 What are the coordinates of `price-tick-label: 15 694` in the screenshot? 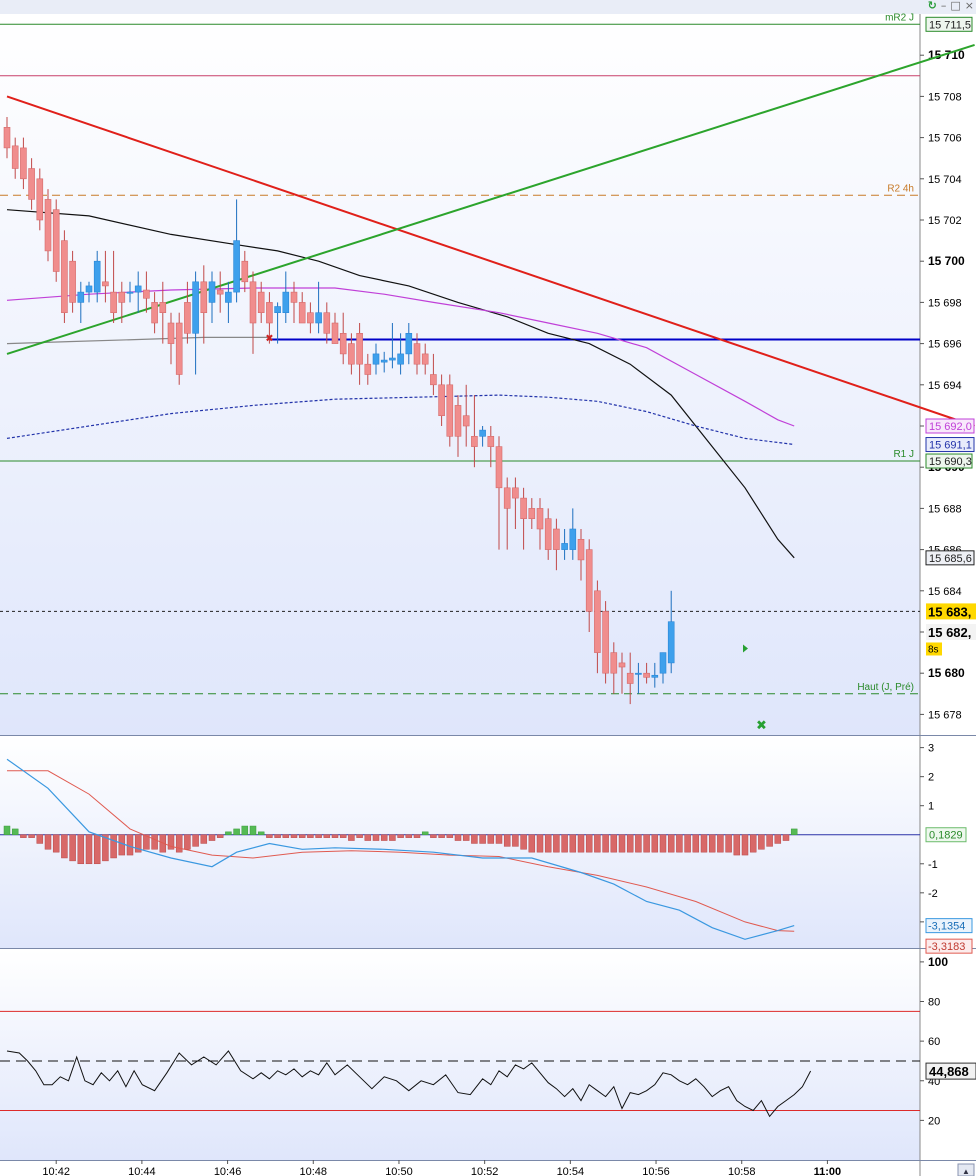 It's located at (945, 386).